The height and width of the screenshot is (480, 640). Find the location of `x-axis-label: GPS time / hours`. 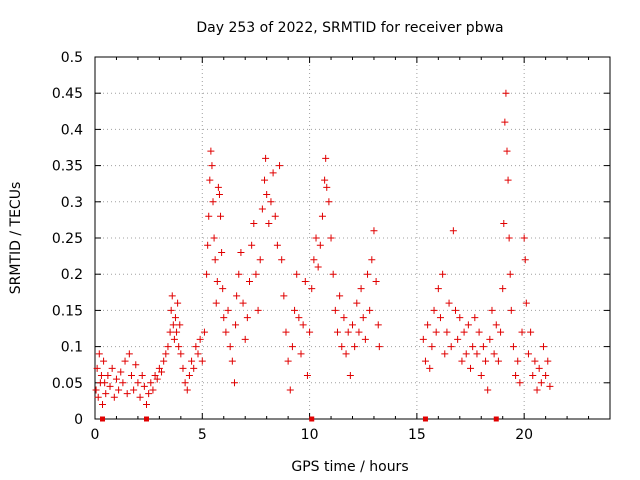

x-axis-label: GPS time / hours is located at coordinates (349, 467).